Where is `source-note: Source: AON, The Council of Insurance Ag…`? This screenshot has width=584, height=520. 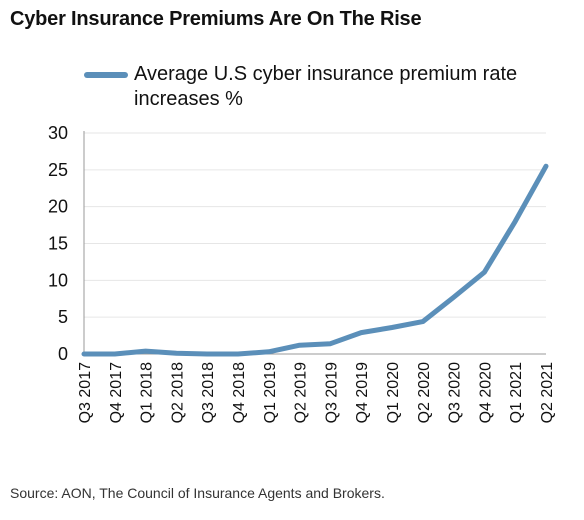
source-note: Source: AON, The Council of Insurance Ag… is located at coordinates (197, 493).